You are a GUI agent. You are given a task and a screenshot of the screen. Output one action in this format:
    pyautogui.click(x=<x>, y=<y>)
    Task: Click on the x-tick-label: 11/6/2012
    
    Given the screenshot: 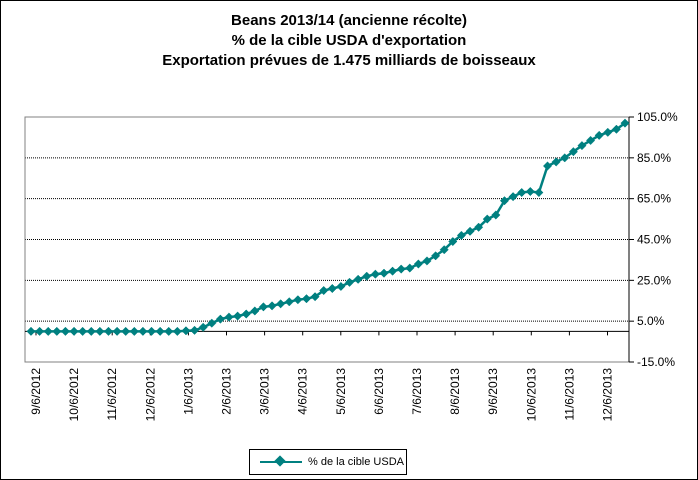 What is the action you would take?
    pyautogui.click(x=112, y=394)
    